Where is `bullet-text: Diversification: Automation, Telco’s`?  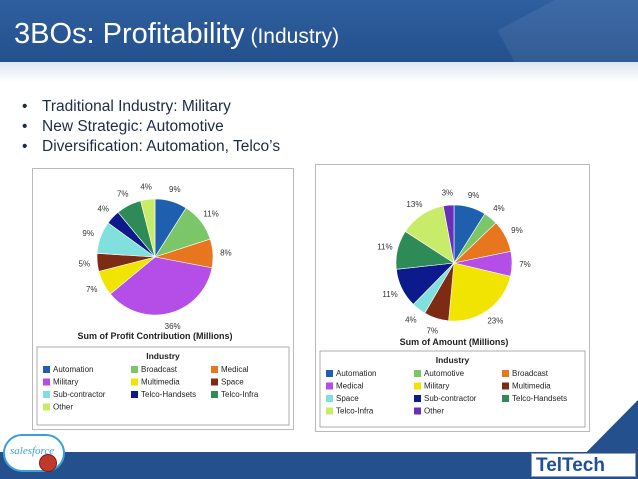
bullet-text: Diversification: Automation, Telco’s is located at coordinates (161, 146).